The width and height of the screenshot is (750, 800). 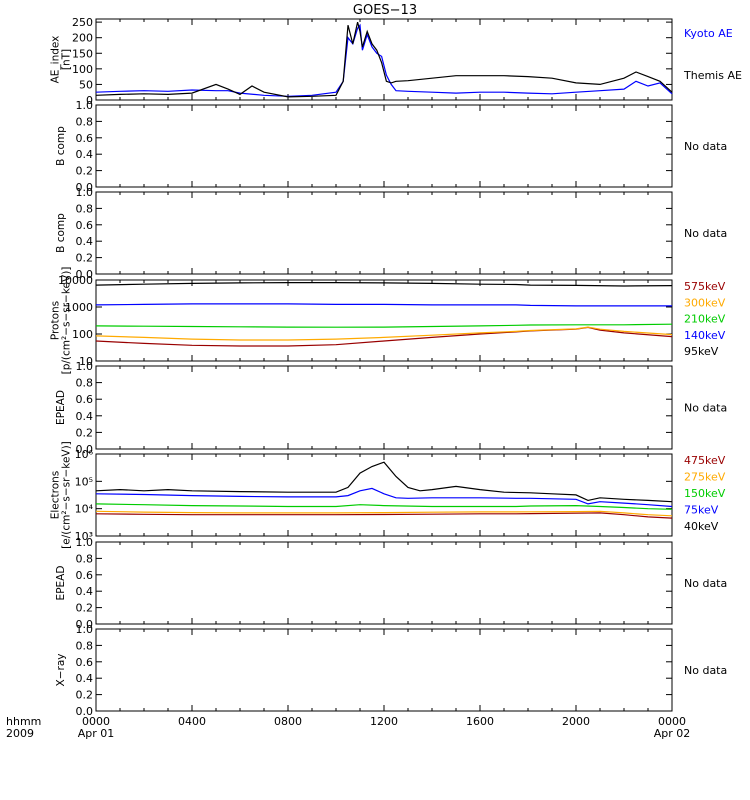 I want to click on panel-xray: 0.0 0.2 0.4 0.6 0.8 1.0 X−ray No data, so click(x=391, y=670).